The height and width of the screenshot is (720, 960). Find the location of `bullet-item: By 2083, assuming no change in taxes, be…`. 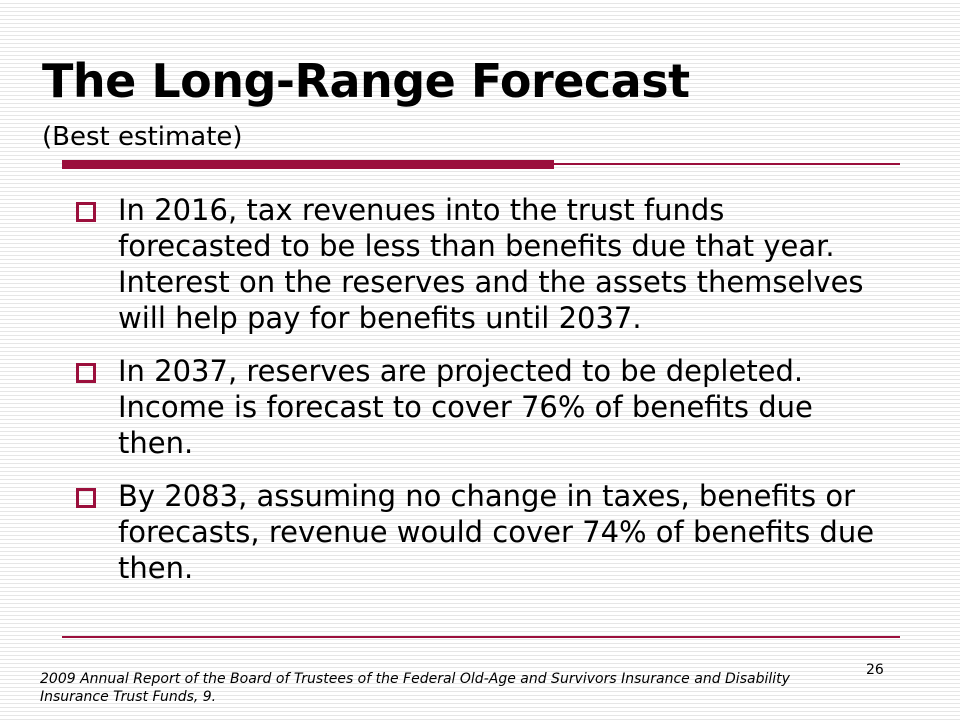

bullet-item: By 2083, assuming no change in taxes, be… is located at coordinates (472, 532).